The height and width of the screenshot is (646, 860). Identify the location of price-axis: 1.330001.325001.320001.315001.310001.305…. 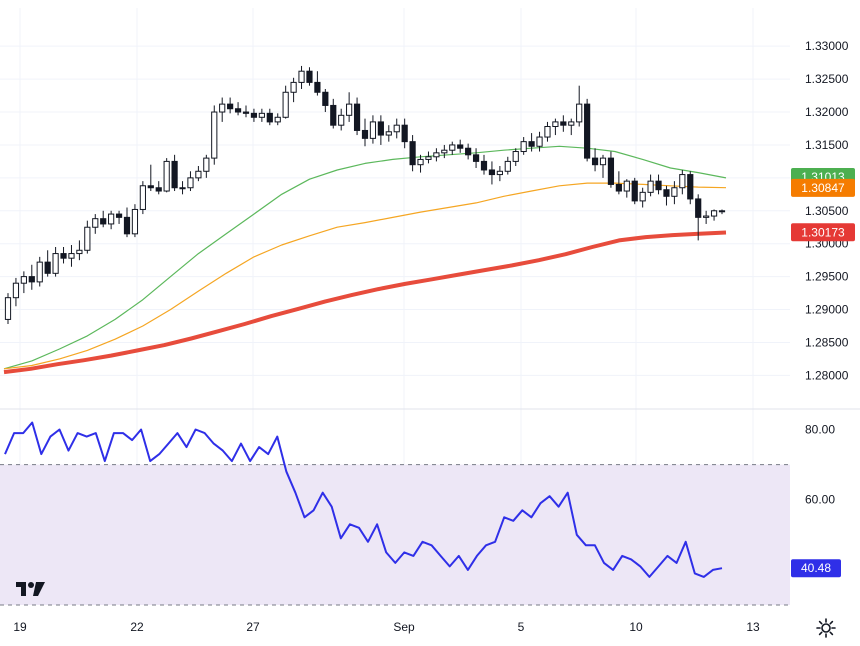
(827, 210).